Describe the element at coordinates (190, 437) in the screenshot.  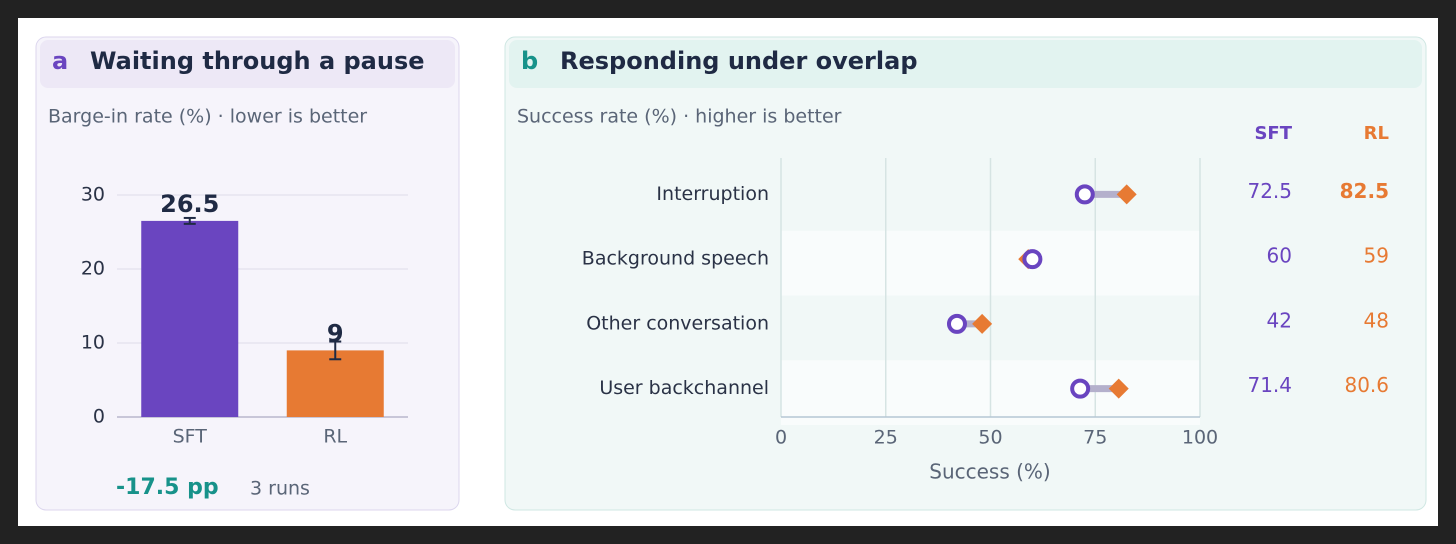
I see `x-tick-label: SFT` at that location.